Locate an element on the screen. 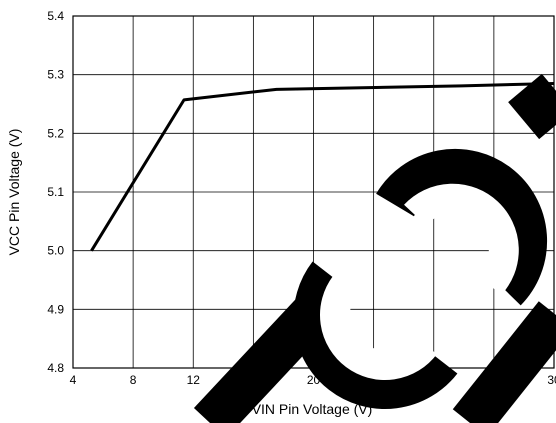 The image size is (556, 423). x-tick-label: 4 is located at coordinates (73, 380).